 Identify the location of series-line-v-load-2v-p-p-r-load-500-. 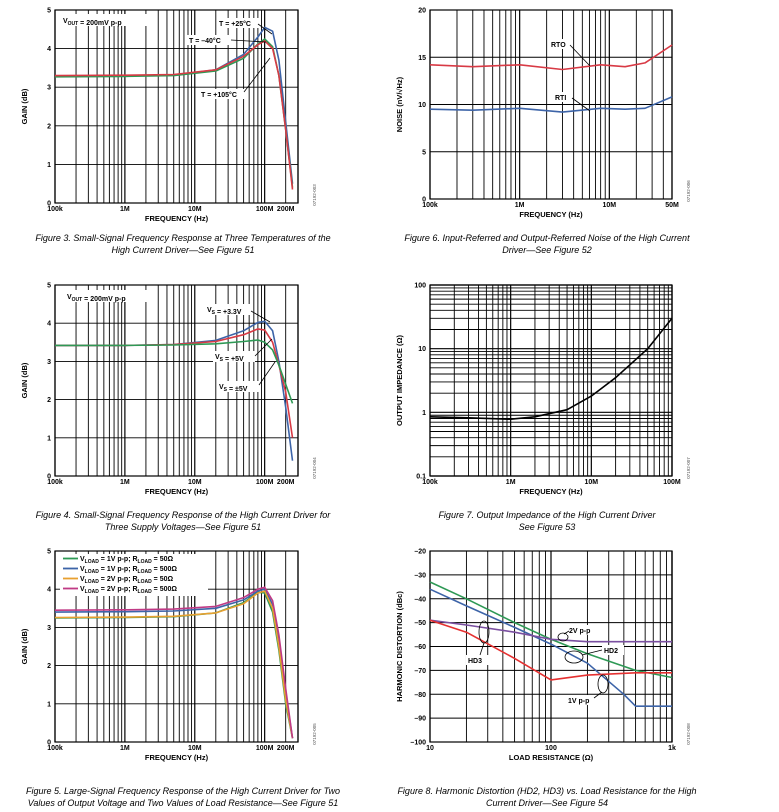
(174, 662).